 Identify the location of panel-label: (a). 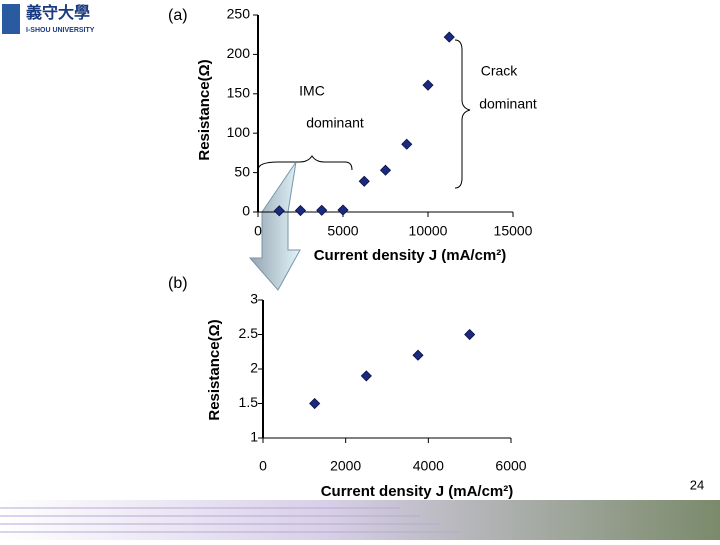
(178, 15).